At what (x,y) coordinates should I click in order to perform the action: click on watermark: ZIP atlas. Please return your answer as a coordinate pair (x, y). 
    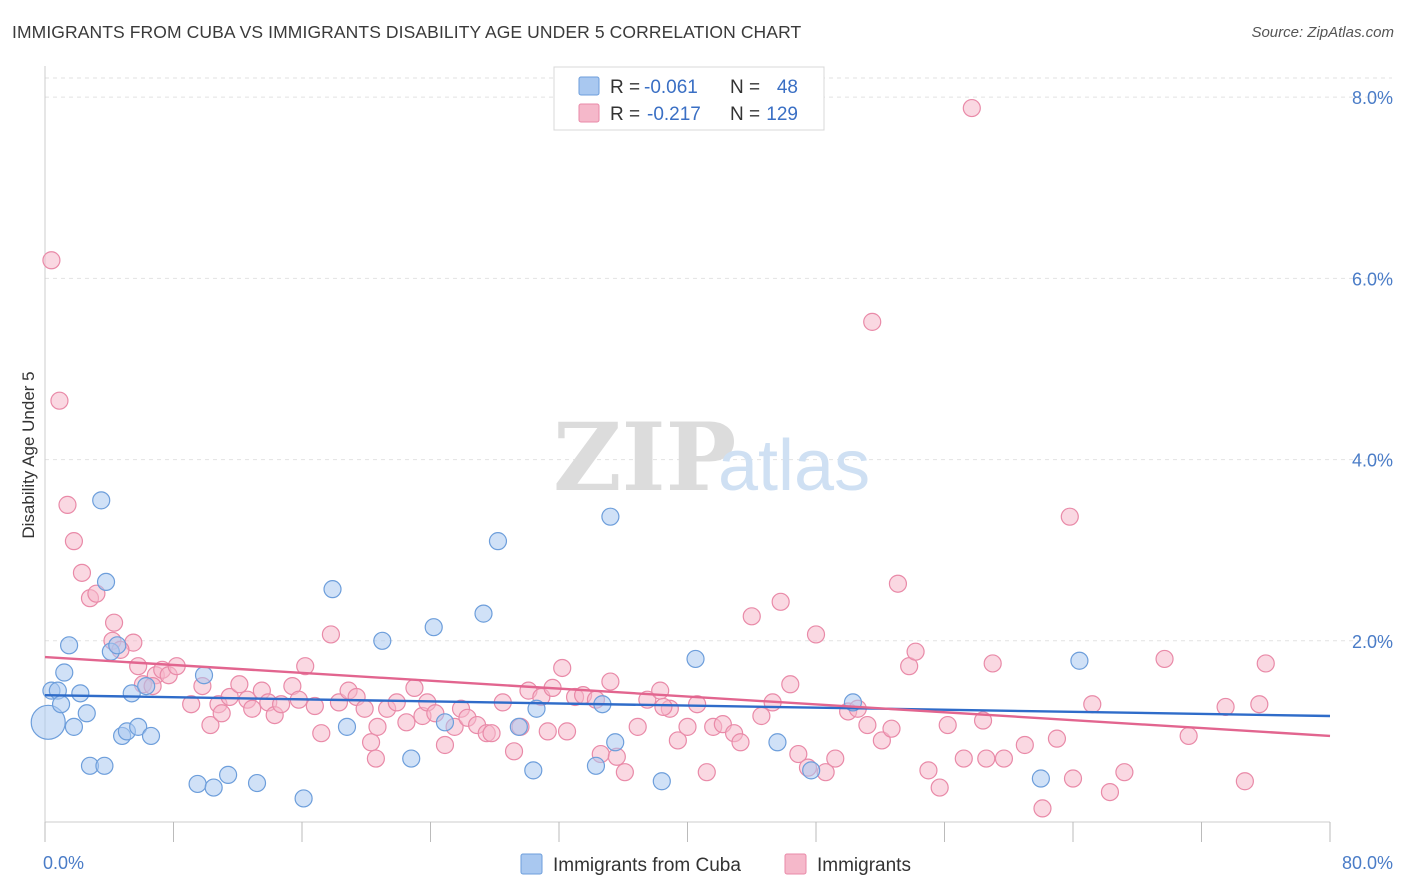
    Looking at the image, I should click on (711, 458).